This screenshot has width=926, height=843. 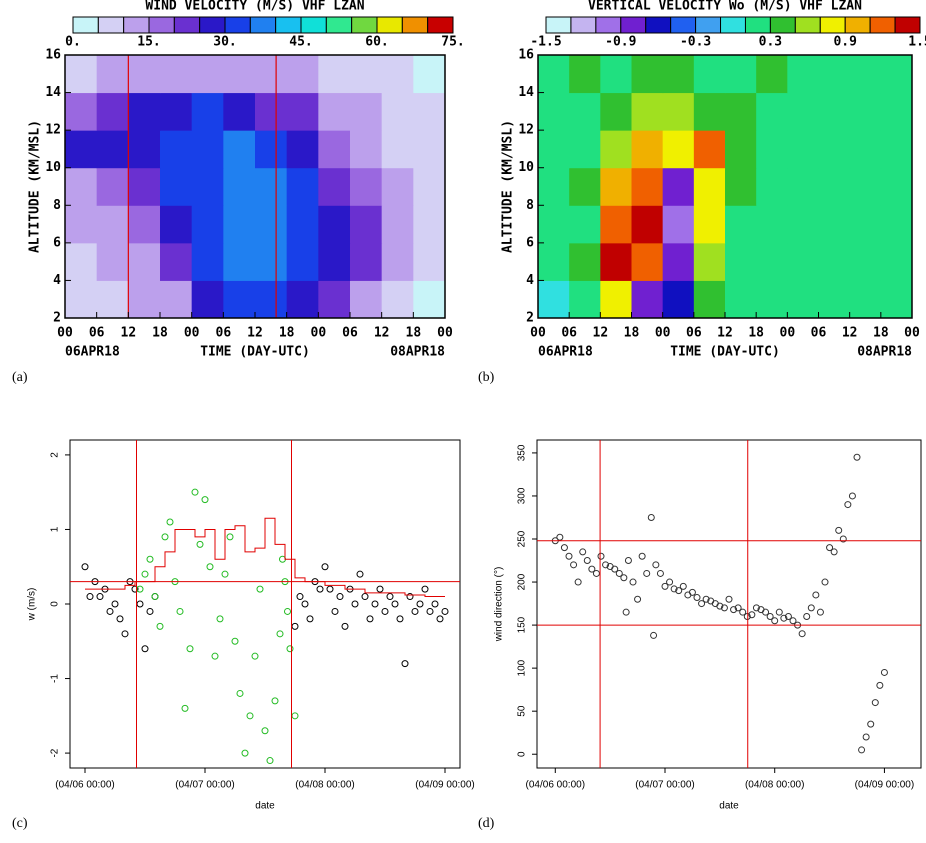 I want to click on y-tick-label: 0, so click(x=55, y=604).